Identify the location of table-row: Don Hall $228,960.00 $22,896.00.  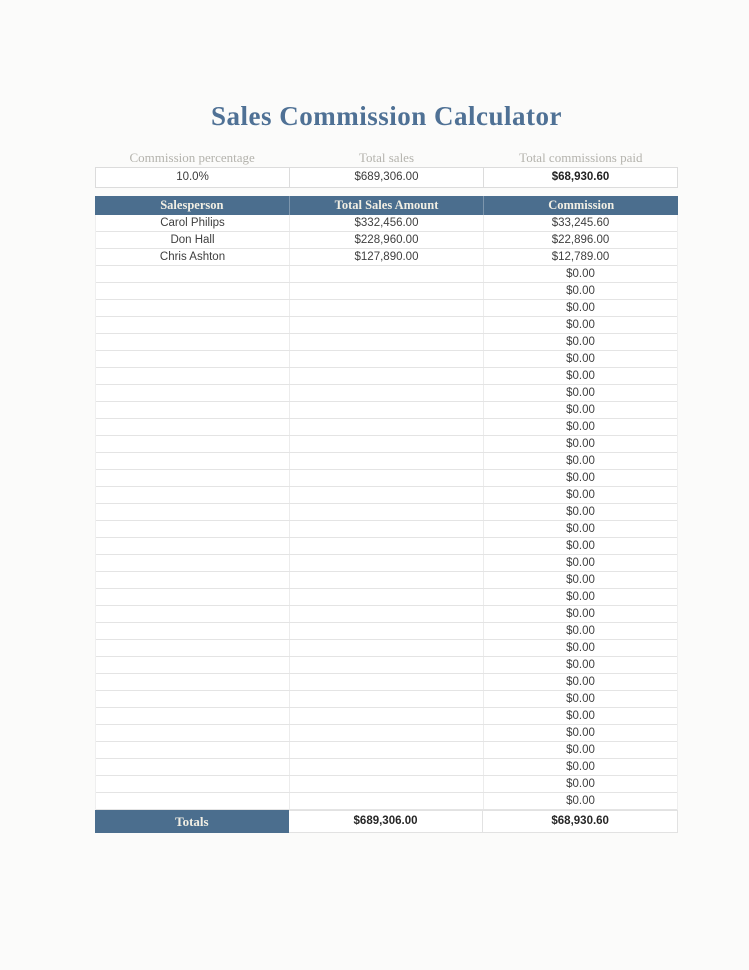
(386, 240).